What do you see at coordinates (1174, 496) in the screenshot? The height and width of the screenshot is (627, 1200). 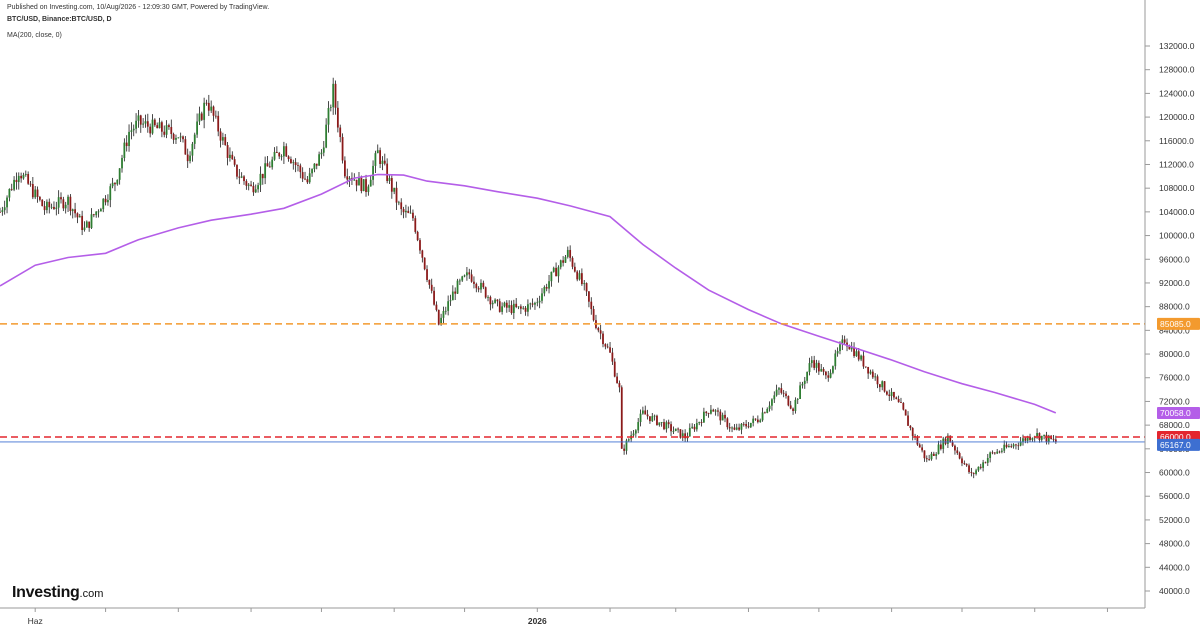 I see `price-tick-label: 56000.0` at bounding box center [1174, 496].